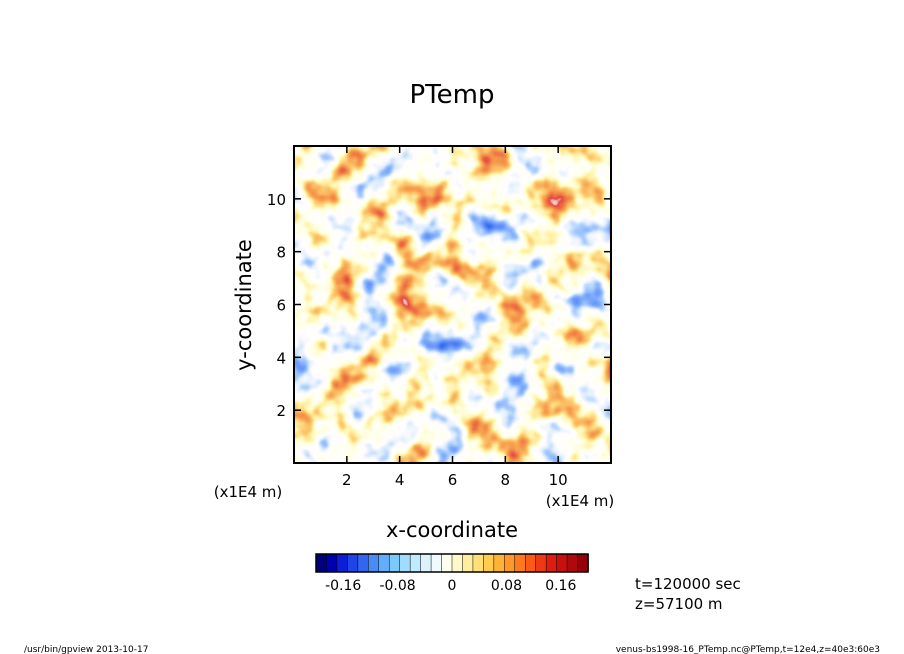 The image size is (904, 654). I want to click on colorbar-tick-label: 0, so click(452, 586).